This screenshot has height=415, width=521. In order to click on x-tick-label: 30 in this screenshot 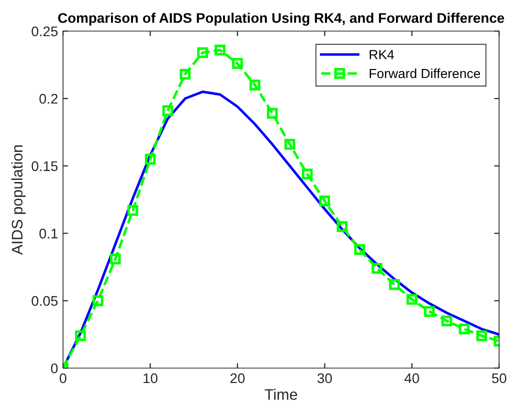, I will do `click(324, 378)`.